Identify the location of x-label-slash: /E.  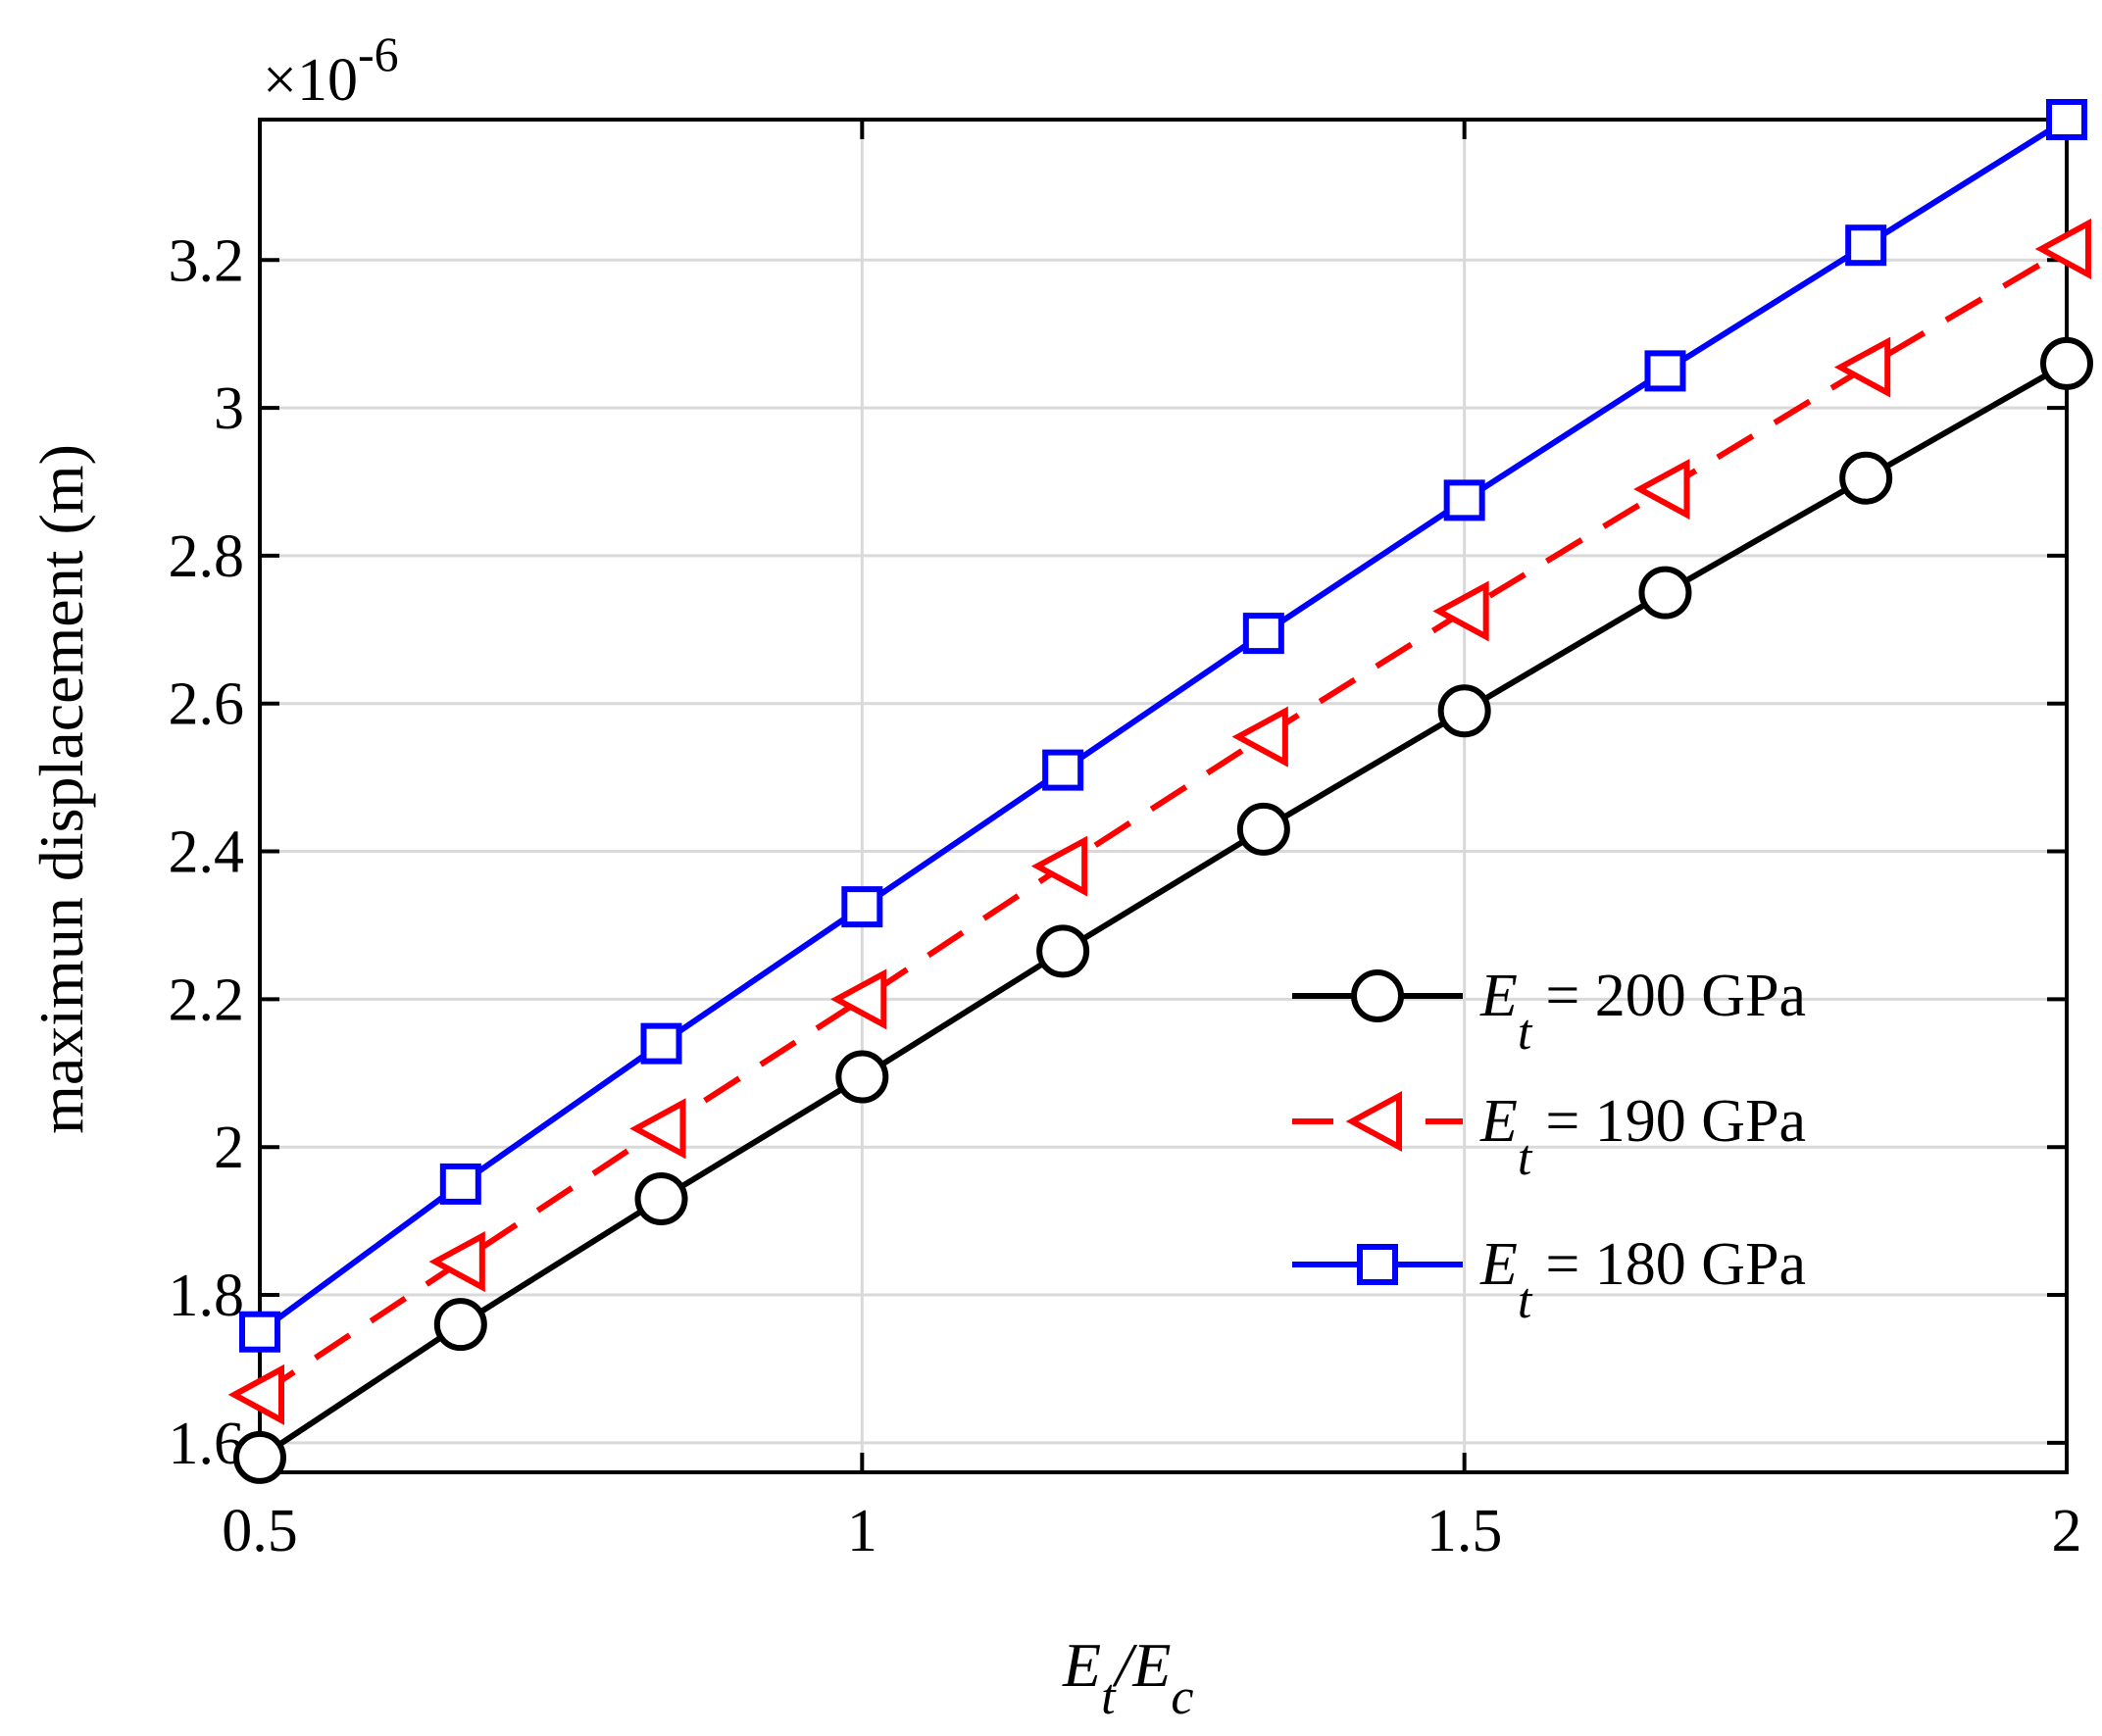
(1142, 1665).